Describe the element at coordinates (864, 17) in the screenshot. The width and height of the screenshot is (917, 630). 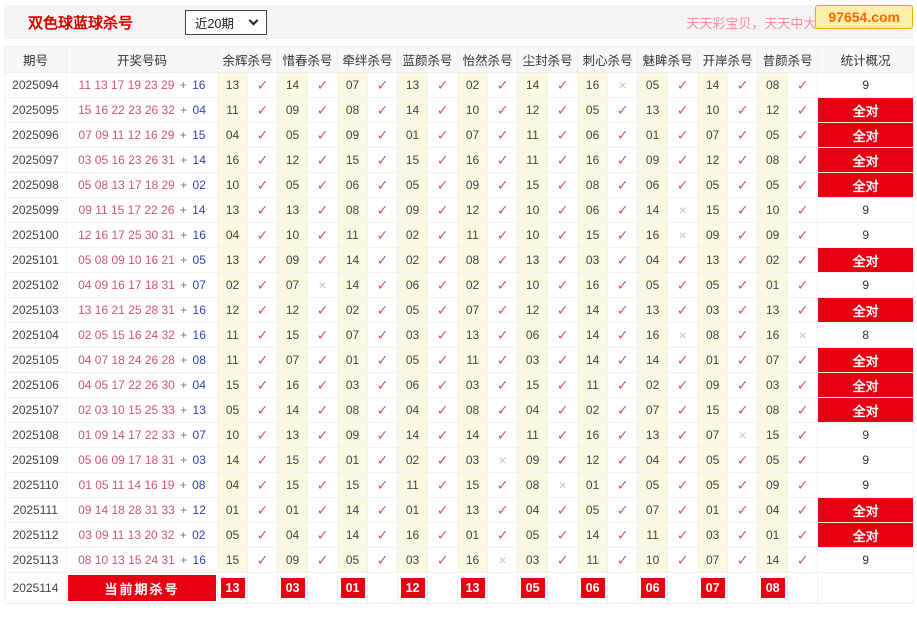
I see `site-logo-badge: 97654.com` at that location.